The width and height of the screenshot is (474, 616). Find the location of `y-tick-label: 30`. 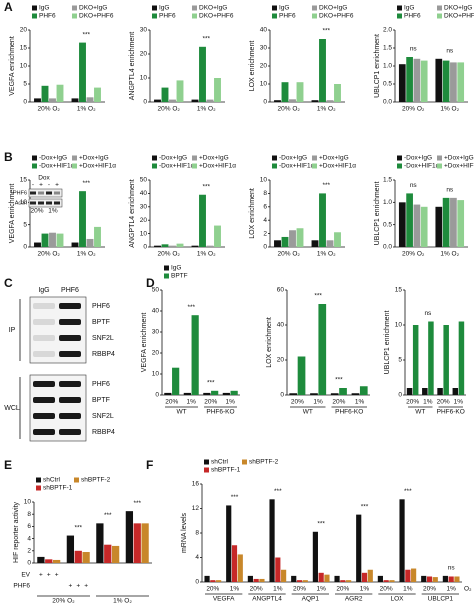

y-tick-label: 30 is located at coordinates (144, 207).